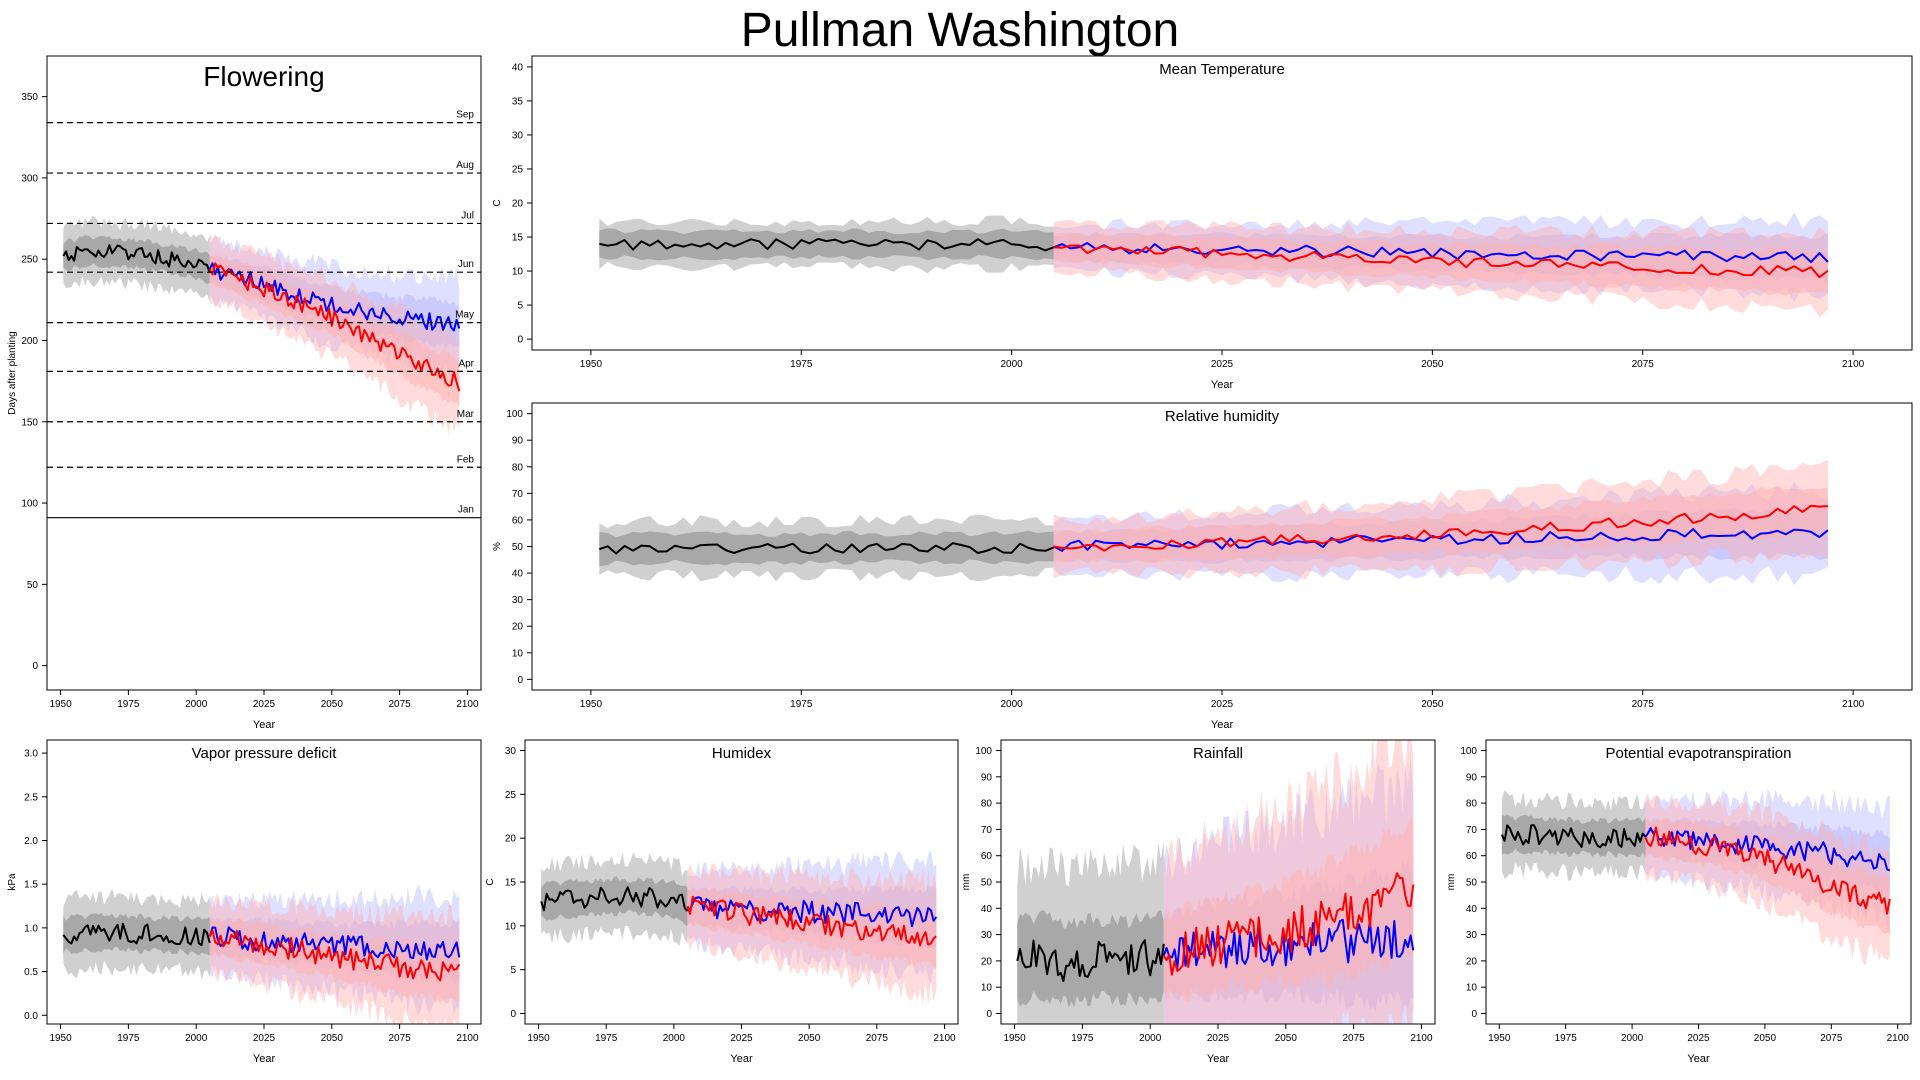 The width and height of the screenshot is (1920, 1080). Describe the element at coordinates (1472, 777) in the screenshot. I see `potential-evapotranspiration-y-tick-label: 90` at that location.